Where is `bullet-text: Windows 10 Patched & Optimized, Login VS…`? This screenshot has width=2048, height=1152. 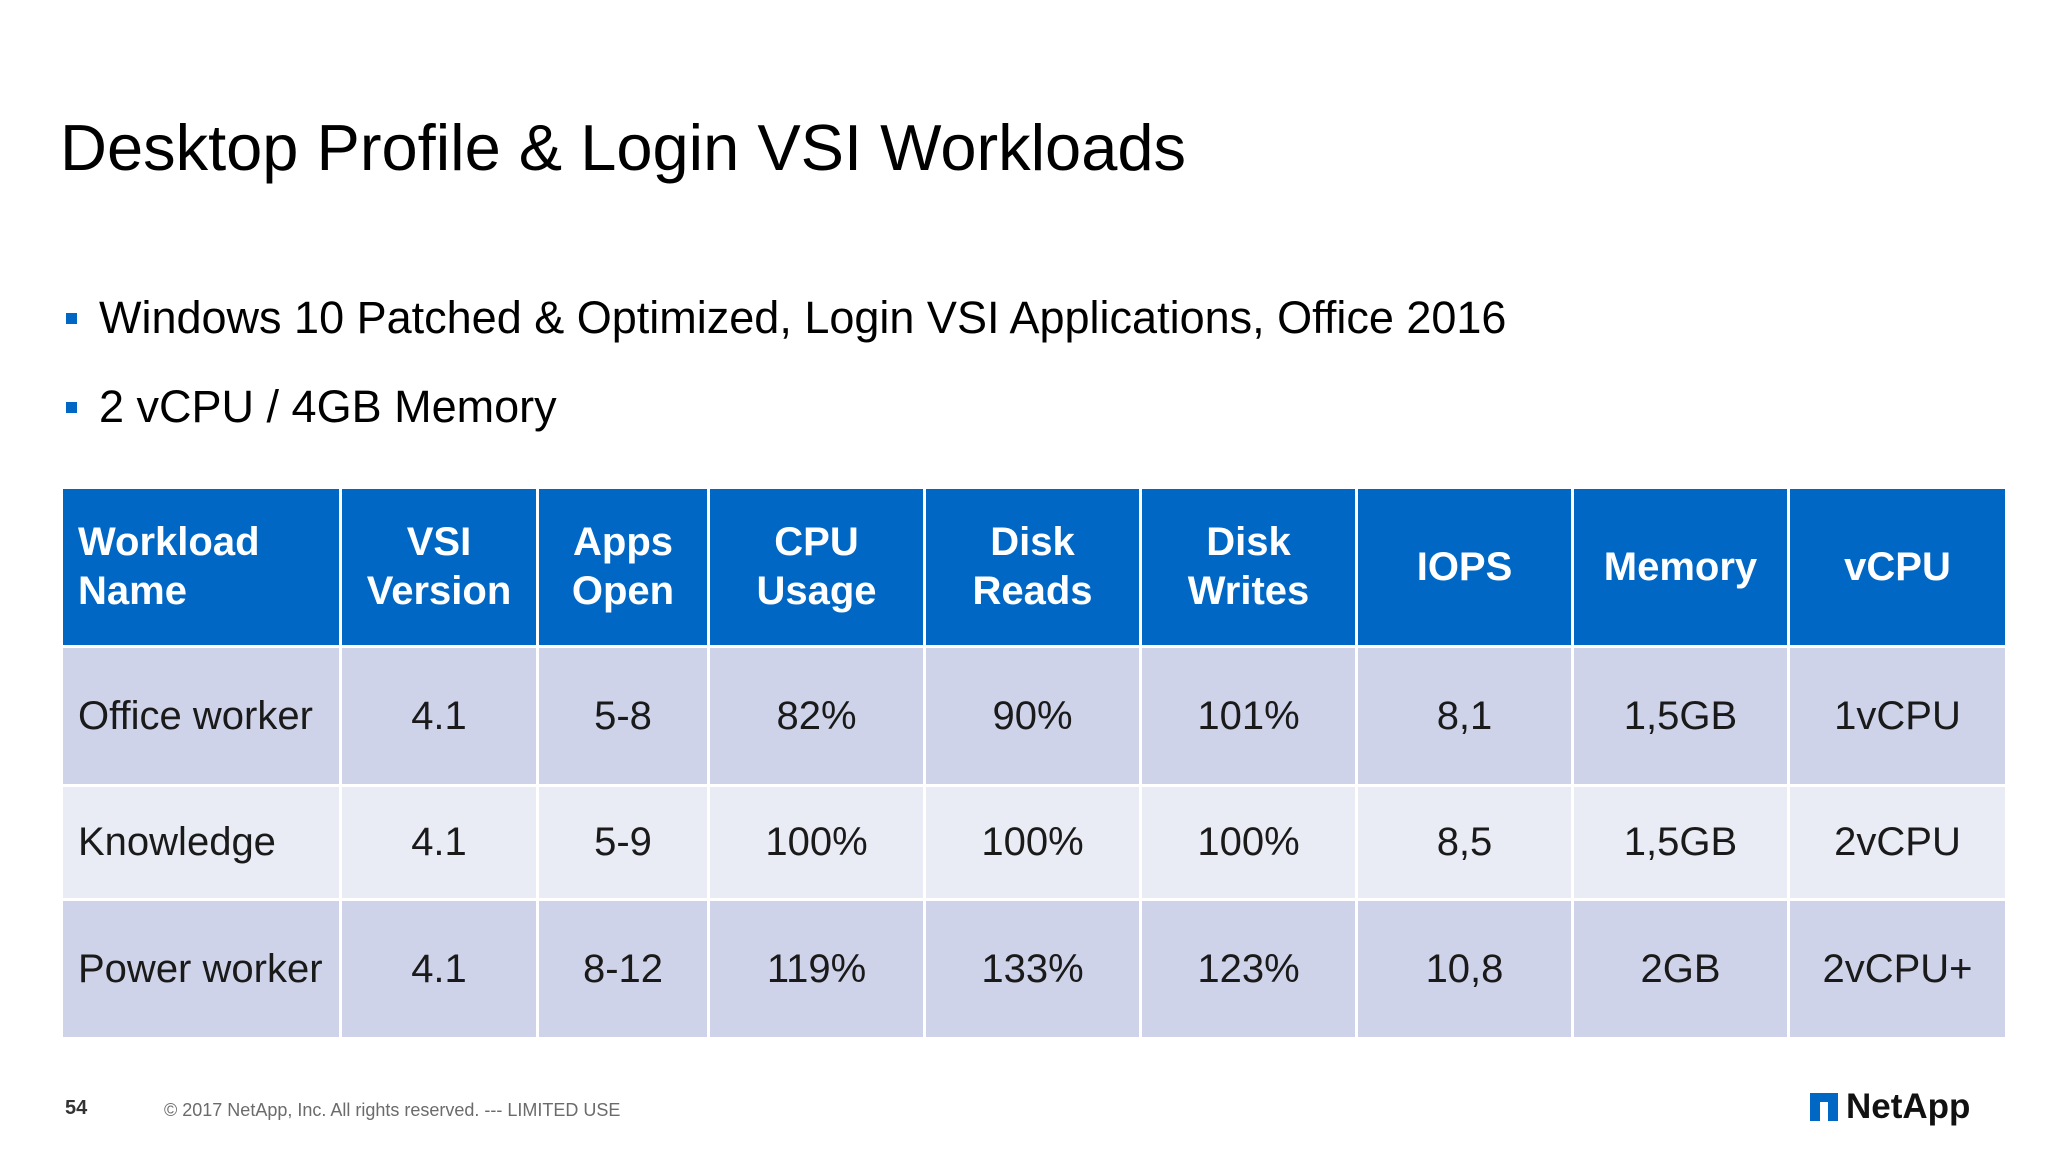 bullet-text: Windows 10 Patched & Optimized, Login VS… is located at coordinates (803, 317).